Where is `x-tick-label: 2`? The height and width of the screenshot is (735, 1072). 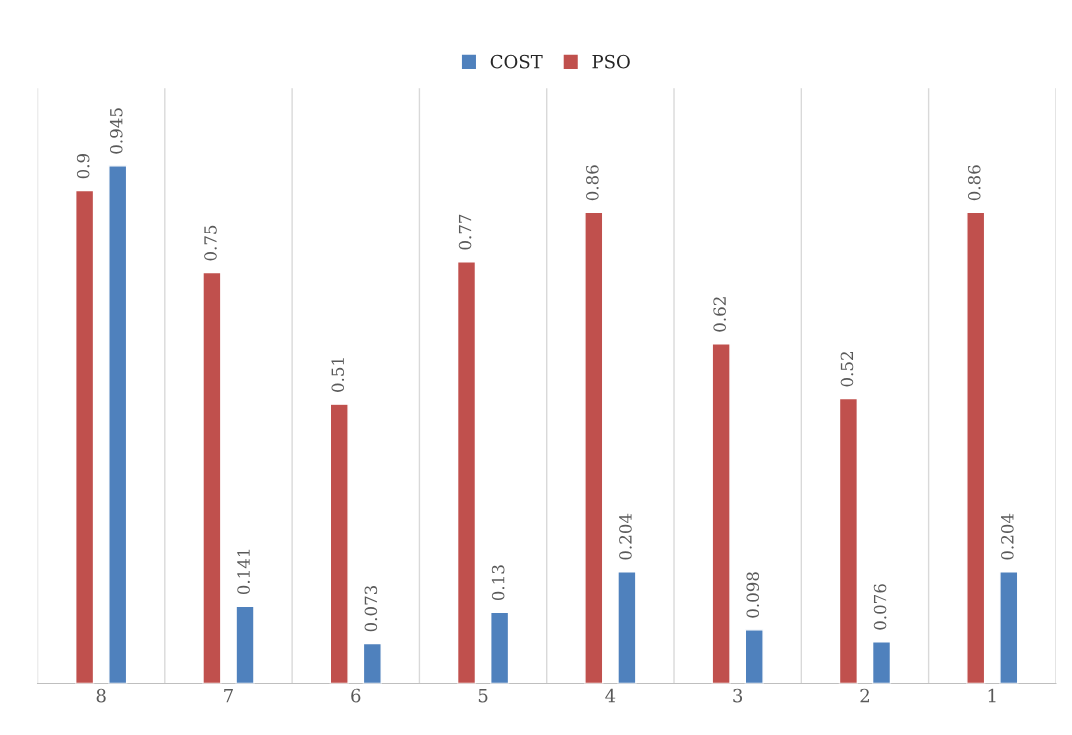 x-tick-label: 2 is located at coordinates (864, 695).